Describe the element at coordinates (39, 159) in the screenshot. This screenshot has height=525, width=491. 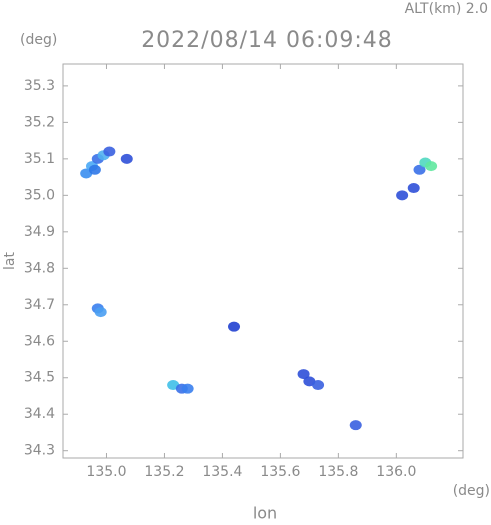
I see `y-tick-label: 35.1` at that location.